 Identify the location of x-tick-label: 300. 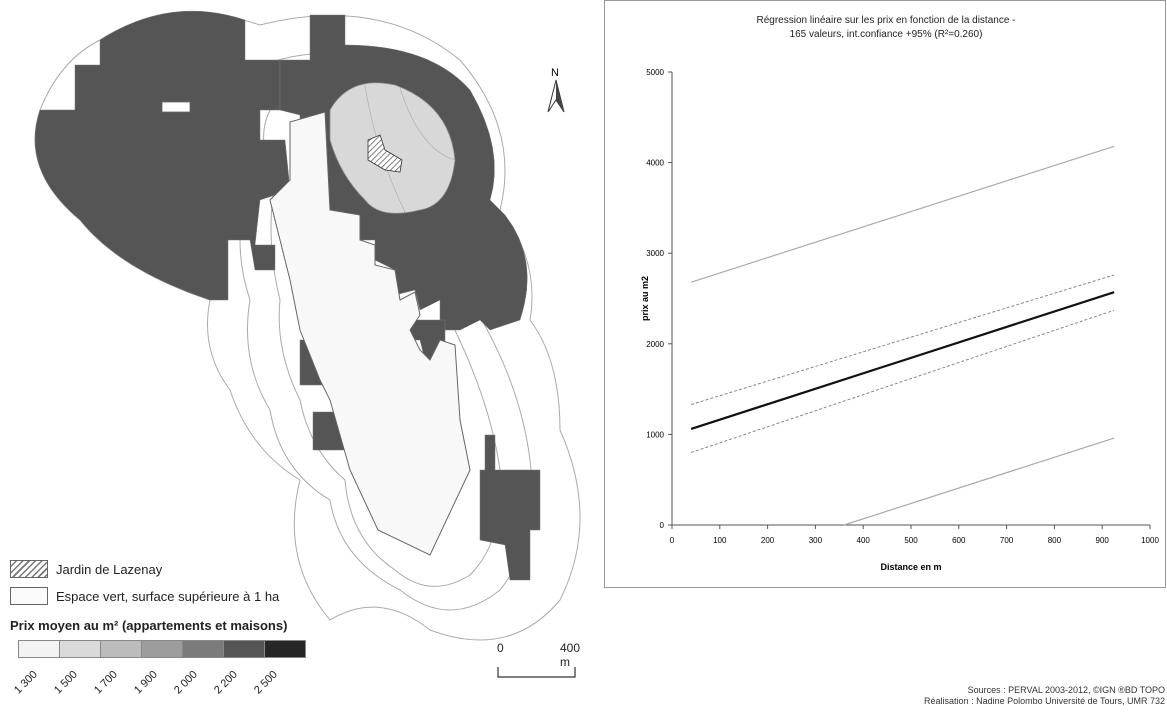
(816, 540).